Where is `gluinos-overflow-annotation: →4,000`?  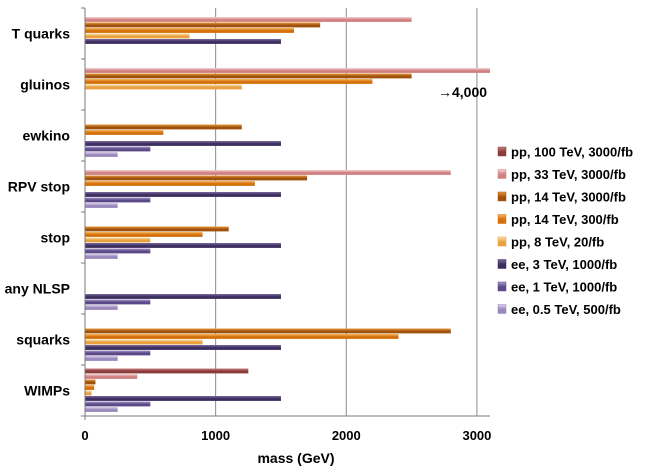
gluinos-overflow-annotation: →4,000 is located at coordinates (462, 92).